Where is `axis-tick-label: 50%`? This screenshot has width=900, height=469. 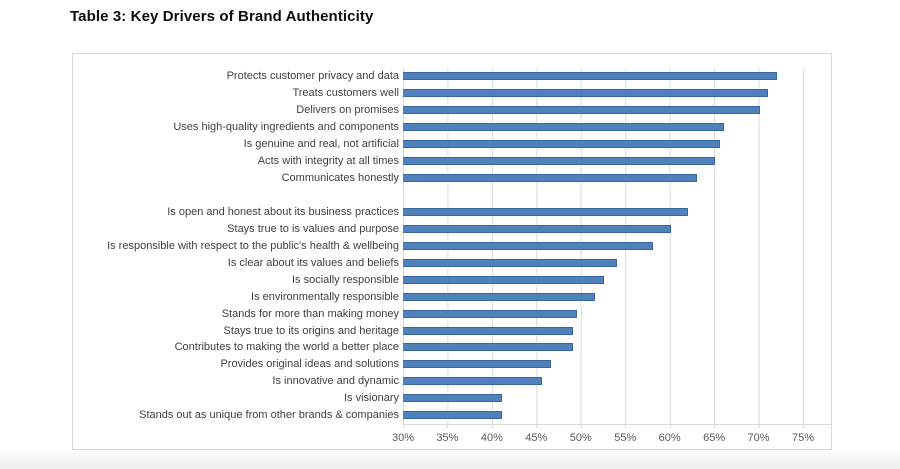
axis-tick-label: 50% is located at coordinates (580, 438).